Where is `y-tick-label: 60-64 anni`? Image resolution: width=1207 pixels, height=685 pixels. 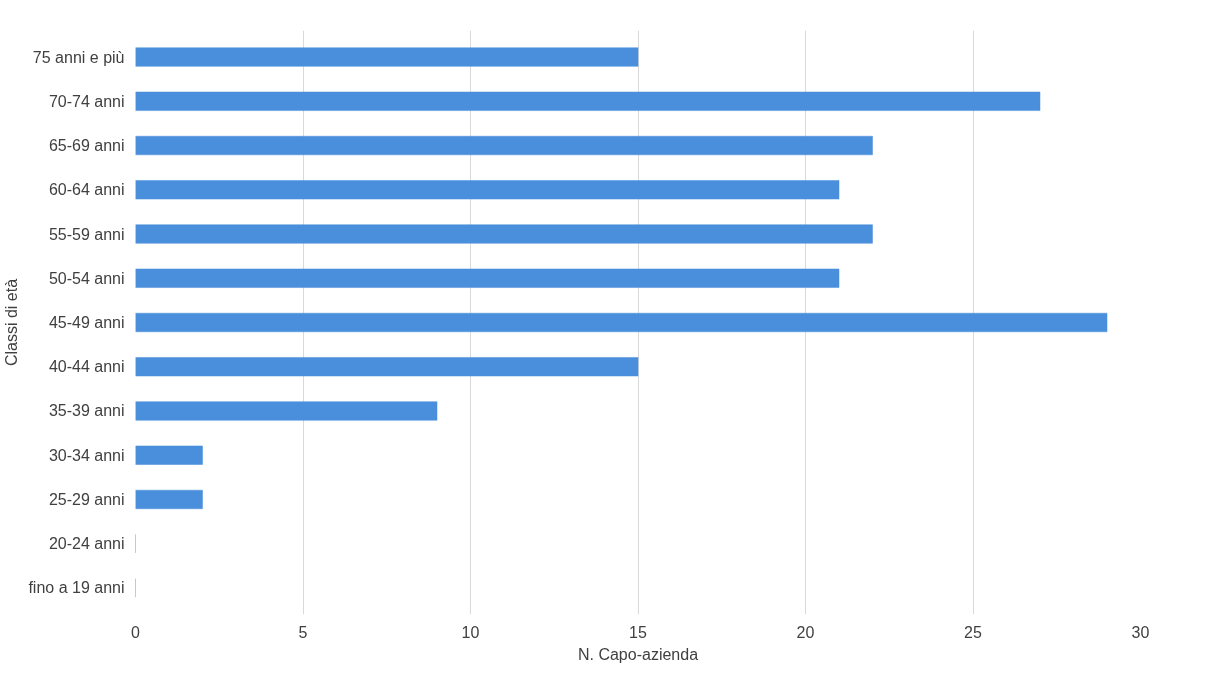
y-tick-label: 60-64 anni is located at coordinates (86, 190).